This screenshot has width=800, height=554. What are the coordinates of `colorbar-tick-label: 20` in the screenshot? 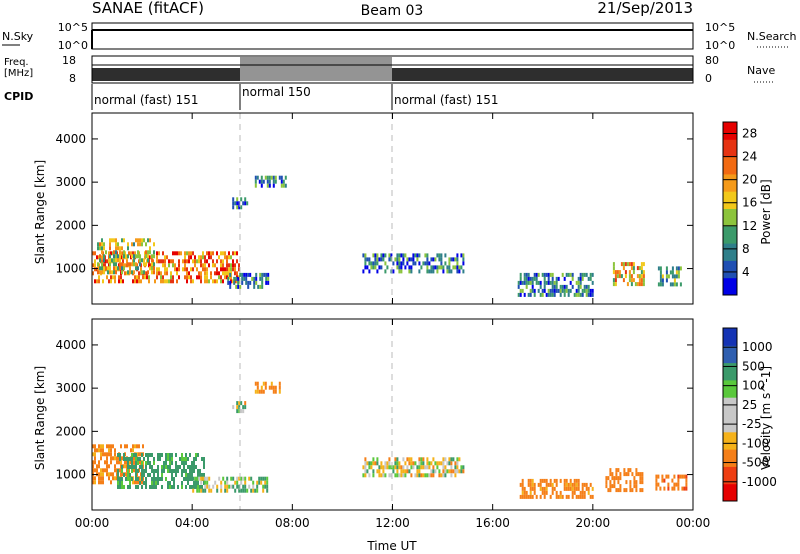 It's located at (749, 180).